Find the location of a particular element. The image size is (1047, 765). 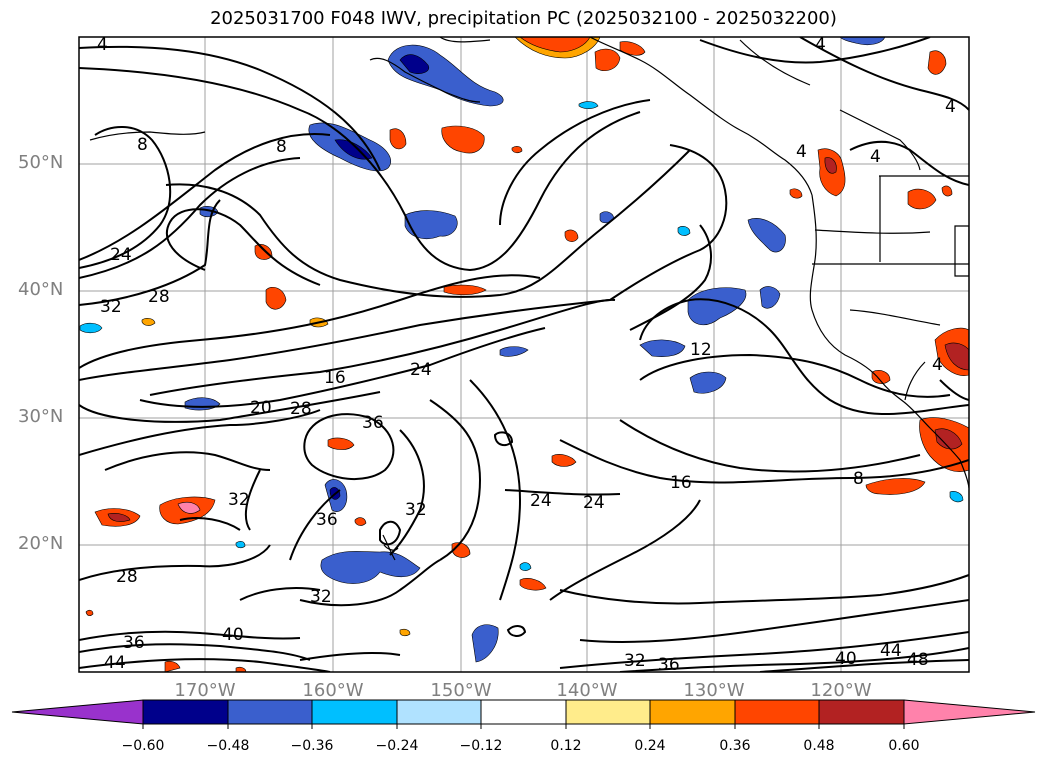

colorbar-extend-low is located at coordinates (77, 712).